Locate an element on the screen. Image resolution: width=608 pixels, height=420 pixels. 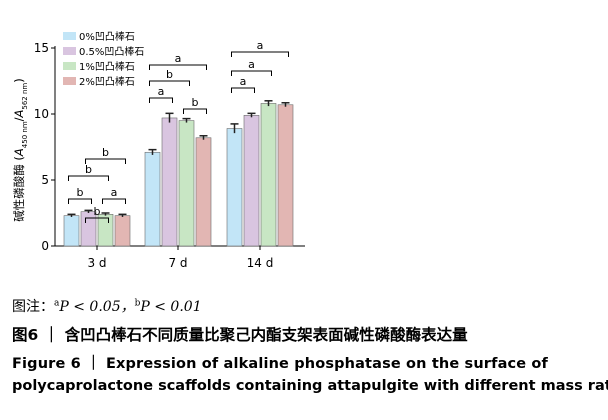
y-axis-label-close: ) is located at coordinates (19, 80).